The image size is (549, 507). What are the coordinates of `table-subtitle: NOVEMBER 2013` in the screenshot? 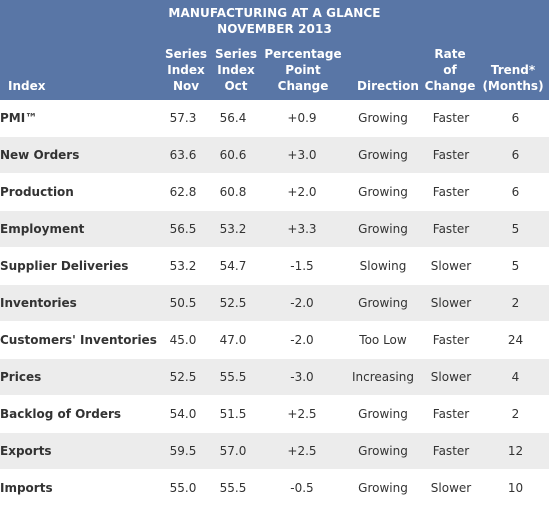 It's located at (274, 29).